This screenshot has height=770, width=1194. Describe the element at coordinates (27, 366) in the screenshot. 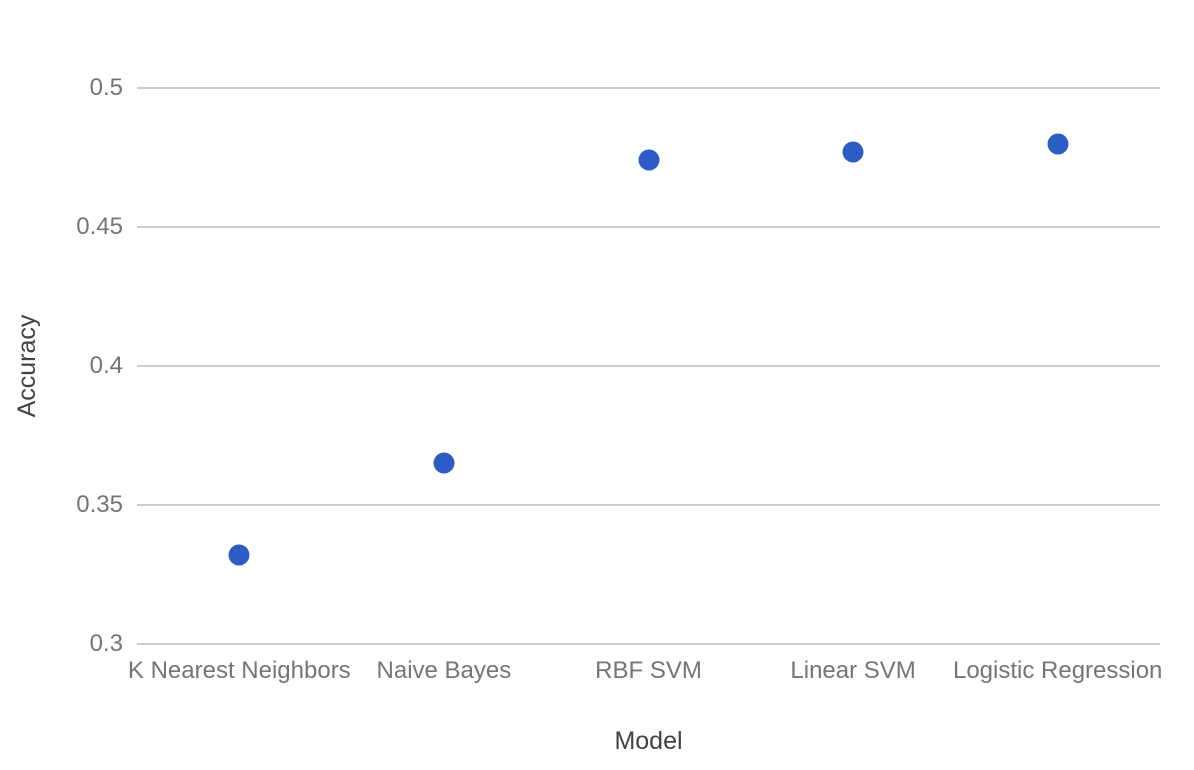

I see `y-axis-title: Accuracy` at that location.